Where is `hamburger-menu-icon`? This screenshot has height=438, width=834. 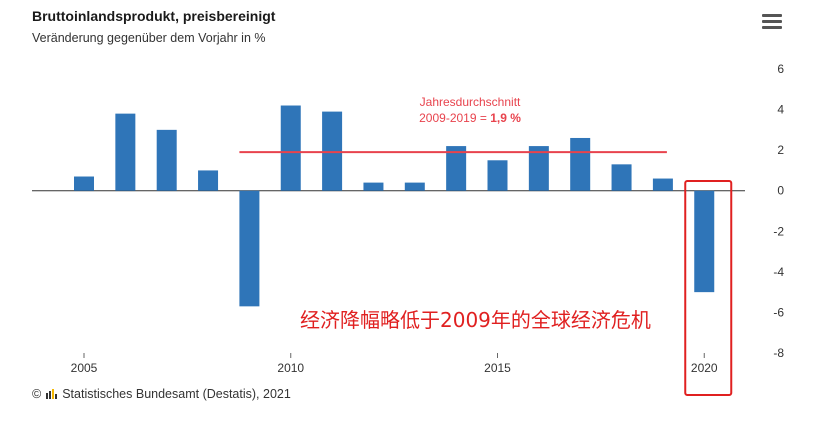 hamburger-menu-icon is located at coordinates (772, 22).